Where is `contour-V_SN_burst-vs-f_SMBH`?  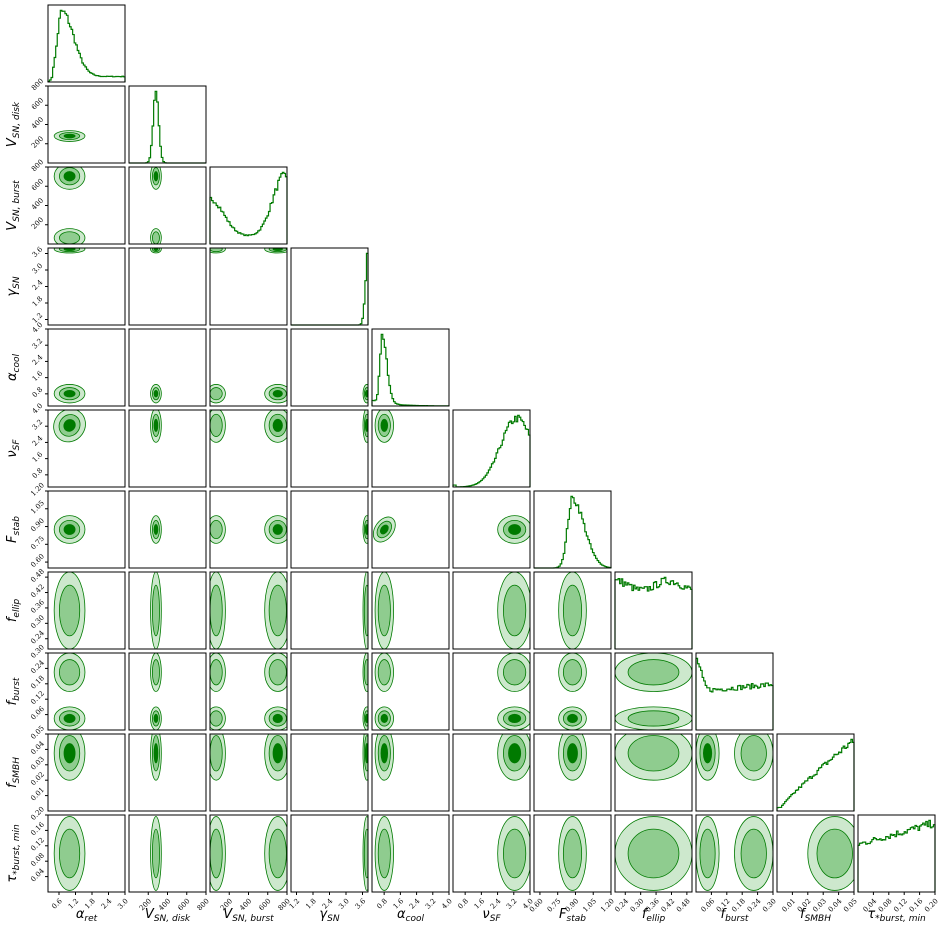 contour-V_SN_burst-vs-f_SMBH is located at coordinates (248, 772).